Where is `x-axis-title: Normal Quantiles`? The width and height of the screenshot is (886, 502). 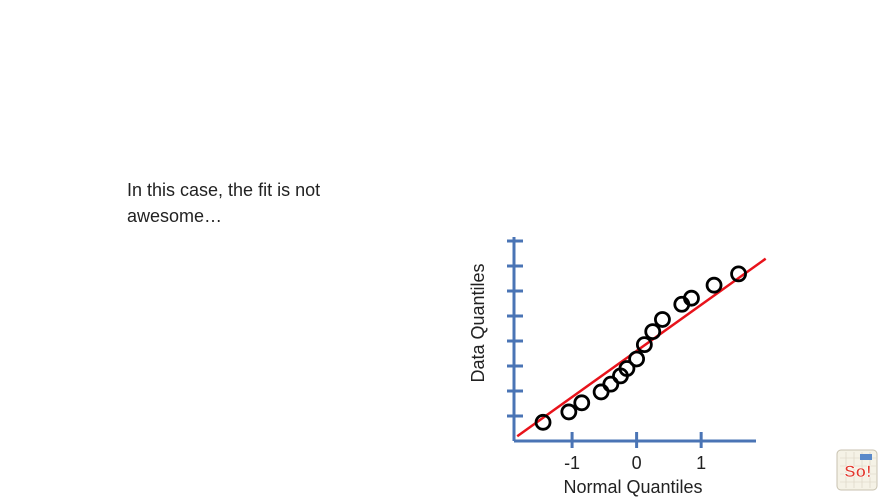
x-axis-title: Normal Quantiles is located at coordinates (632, 487).